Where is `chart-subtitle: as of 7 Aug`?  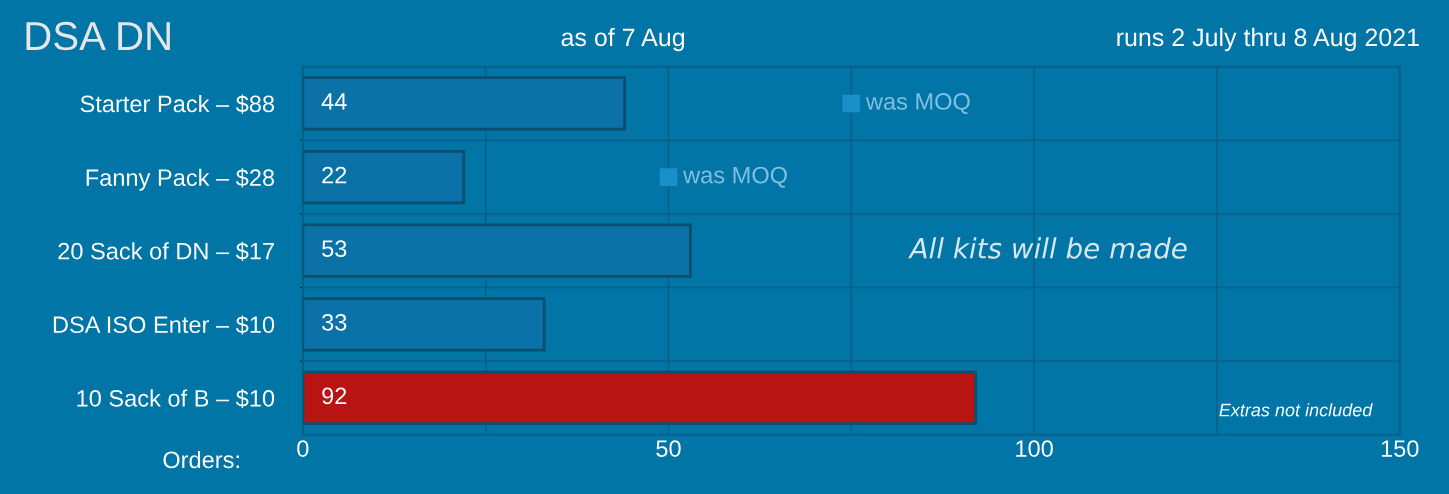
chart-subtitle: as of 7 Aug is located at coordinates (623, 39).